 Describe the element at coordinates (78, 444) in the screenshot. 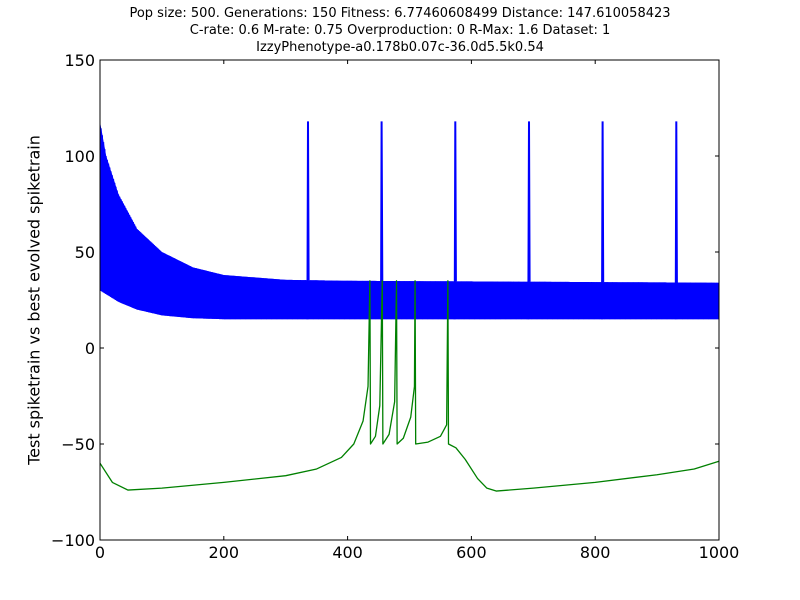

I see `y-tick-label: −50` at that location.